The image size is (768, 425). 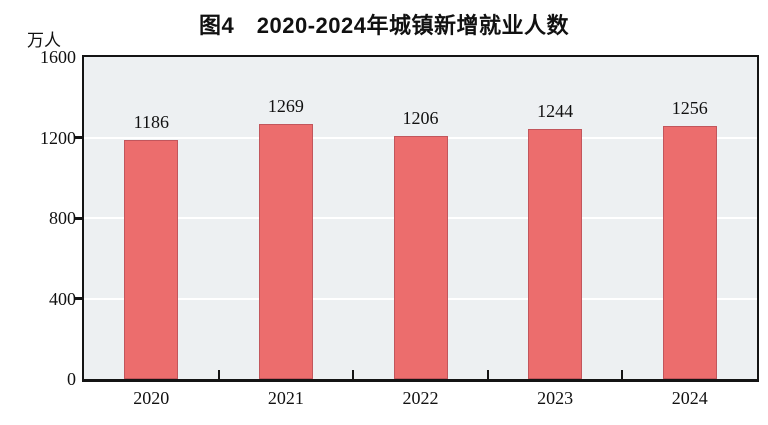 What do you see at coordinates (58, 137) in the screenshot?
I see `y-axis-tick-label: 1200` at bounding box center [58, 137].